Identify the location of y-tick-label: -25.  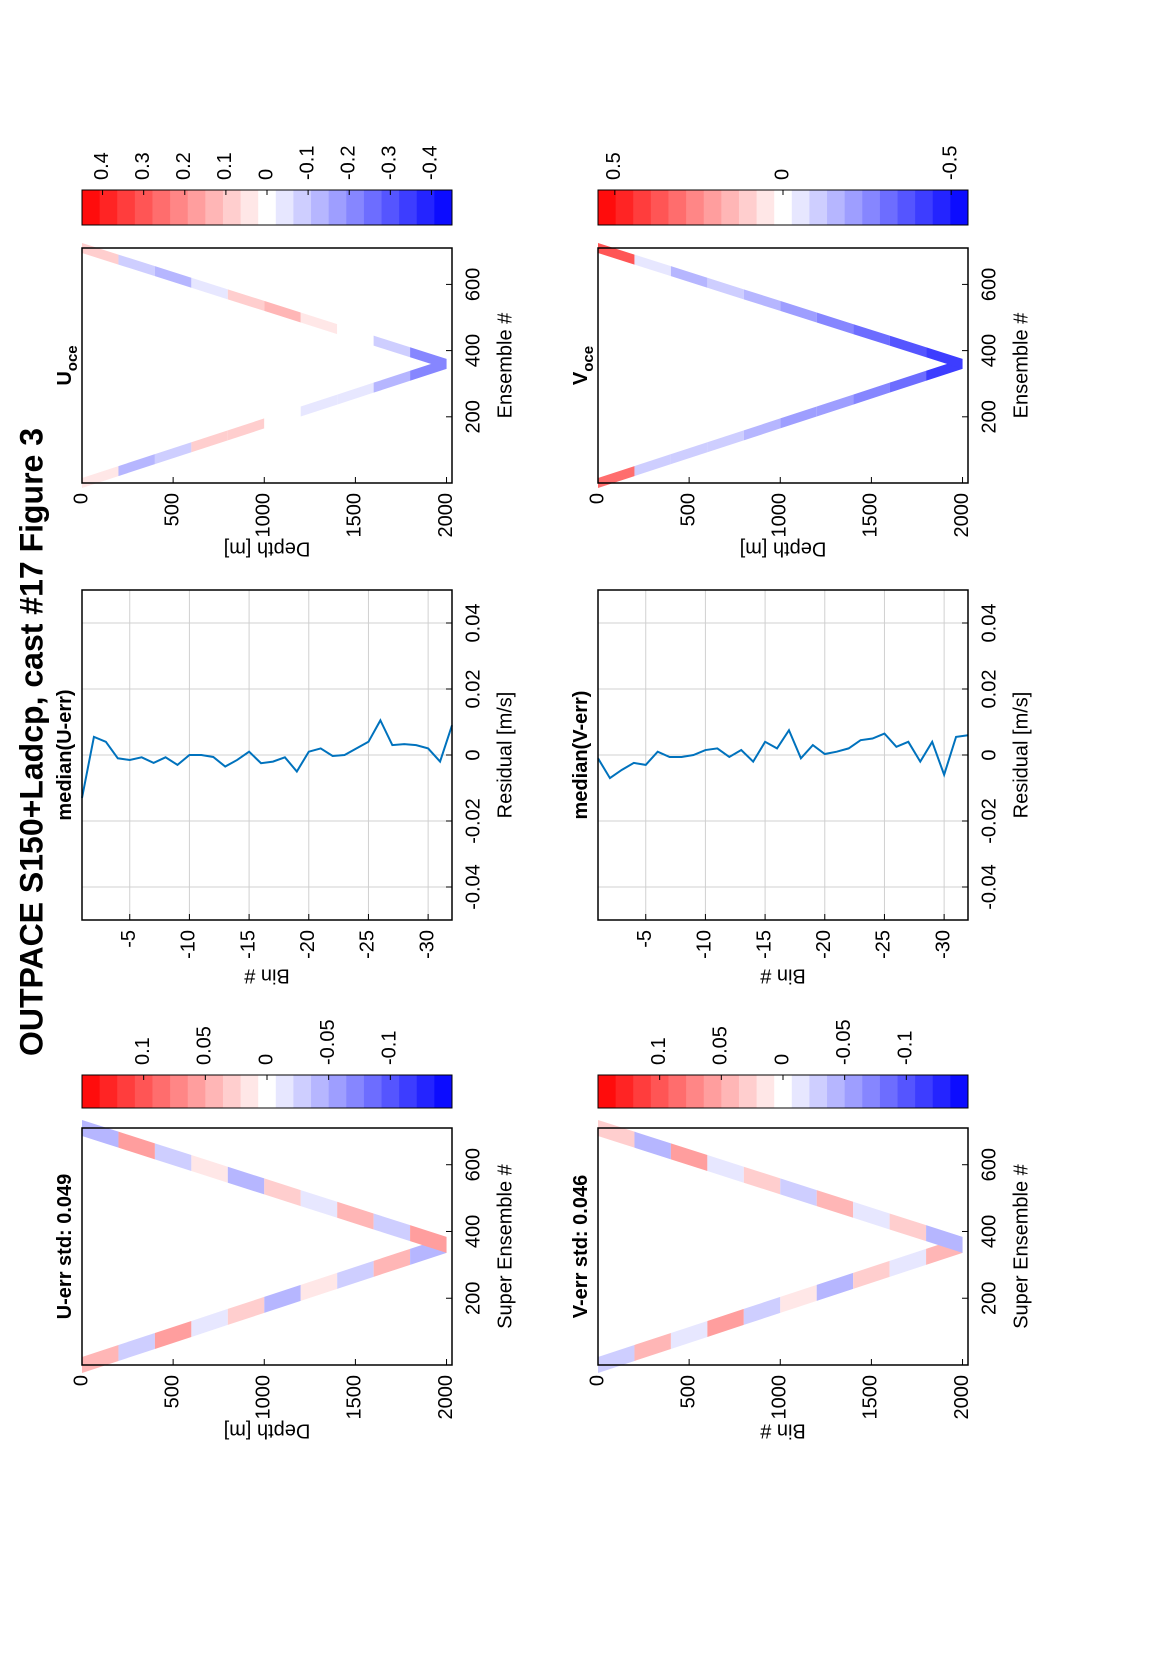
(884, 944).